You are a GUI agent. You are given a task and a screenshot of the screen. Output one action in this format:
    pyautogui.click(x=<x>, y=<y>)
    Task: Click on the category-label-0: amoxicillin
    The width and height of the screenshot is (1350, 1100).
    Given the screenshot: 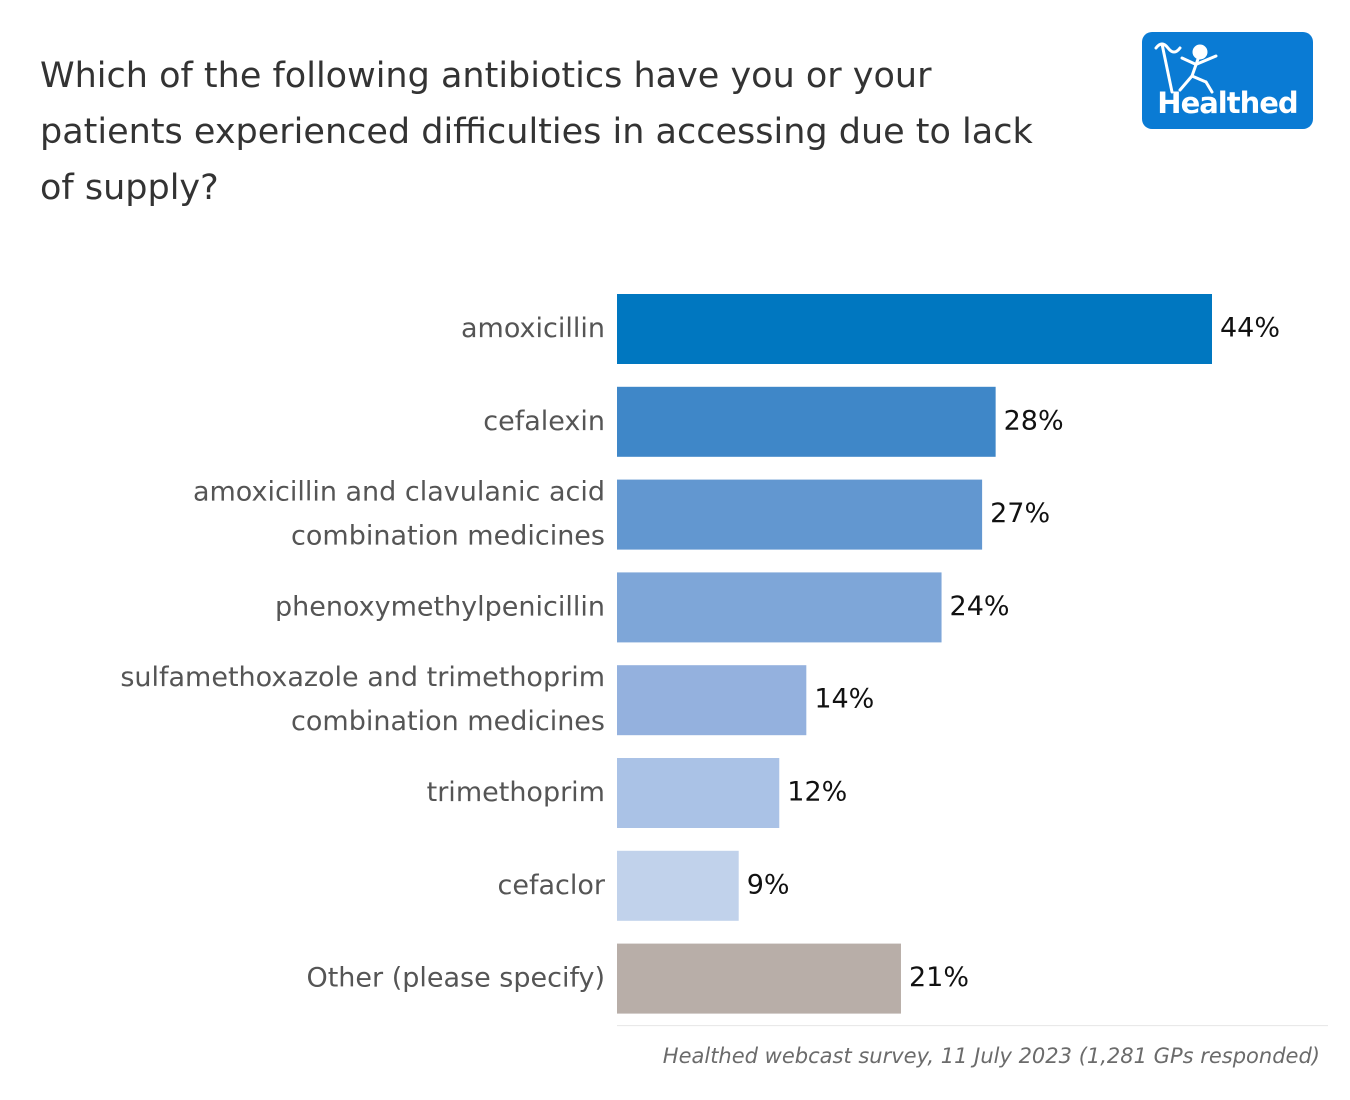 What is the action you would take?
    pyautogui.click(x=533, y=328)
    